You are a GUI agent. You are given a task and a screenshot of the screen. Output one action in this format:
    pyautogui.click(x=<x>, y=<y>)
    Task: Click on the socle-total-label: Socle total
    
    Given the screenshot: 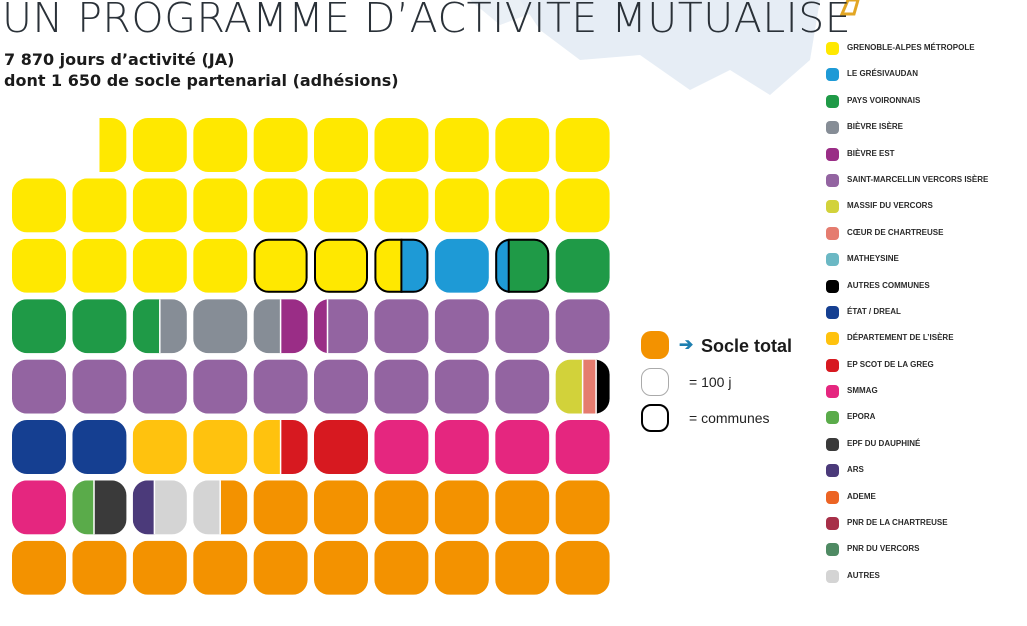 What is the action you would take?
    pyautogui.click(x=747, y=346)
    